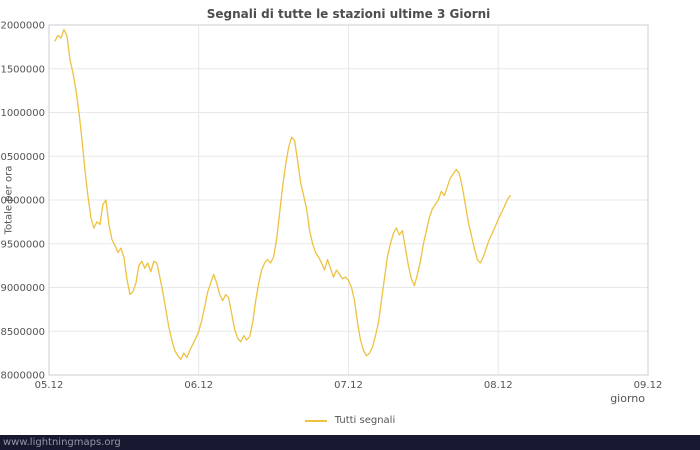  I want to click on y-tick-label: 8500000, so click(22, 332).